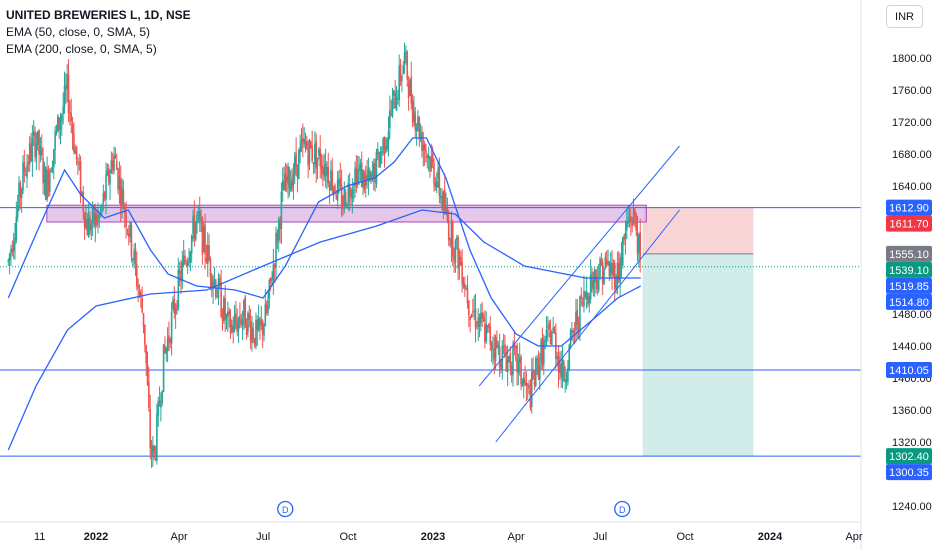  Describe the element at coordinates (912, 507) in the screenshot. I see `y-tick-label: 1240.00` at that location.